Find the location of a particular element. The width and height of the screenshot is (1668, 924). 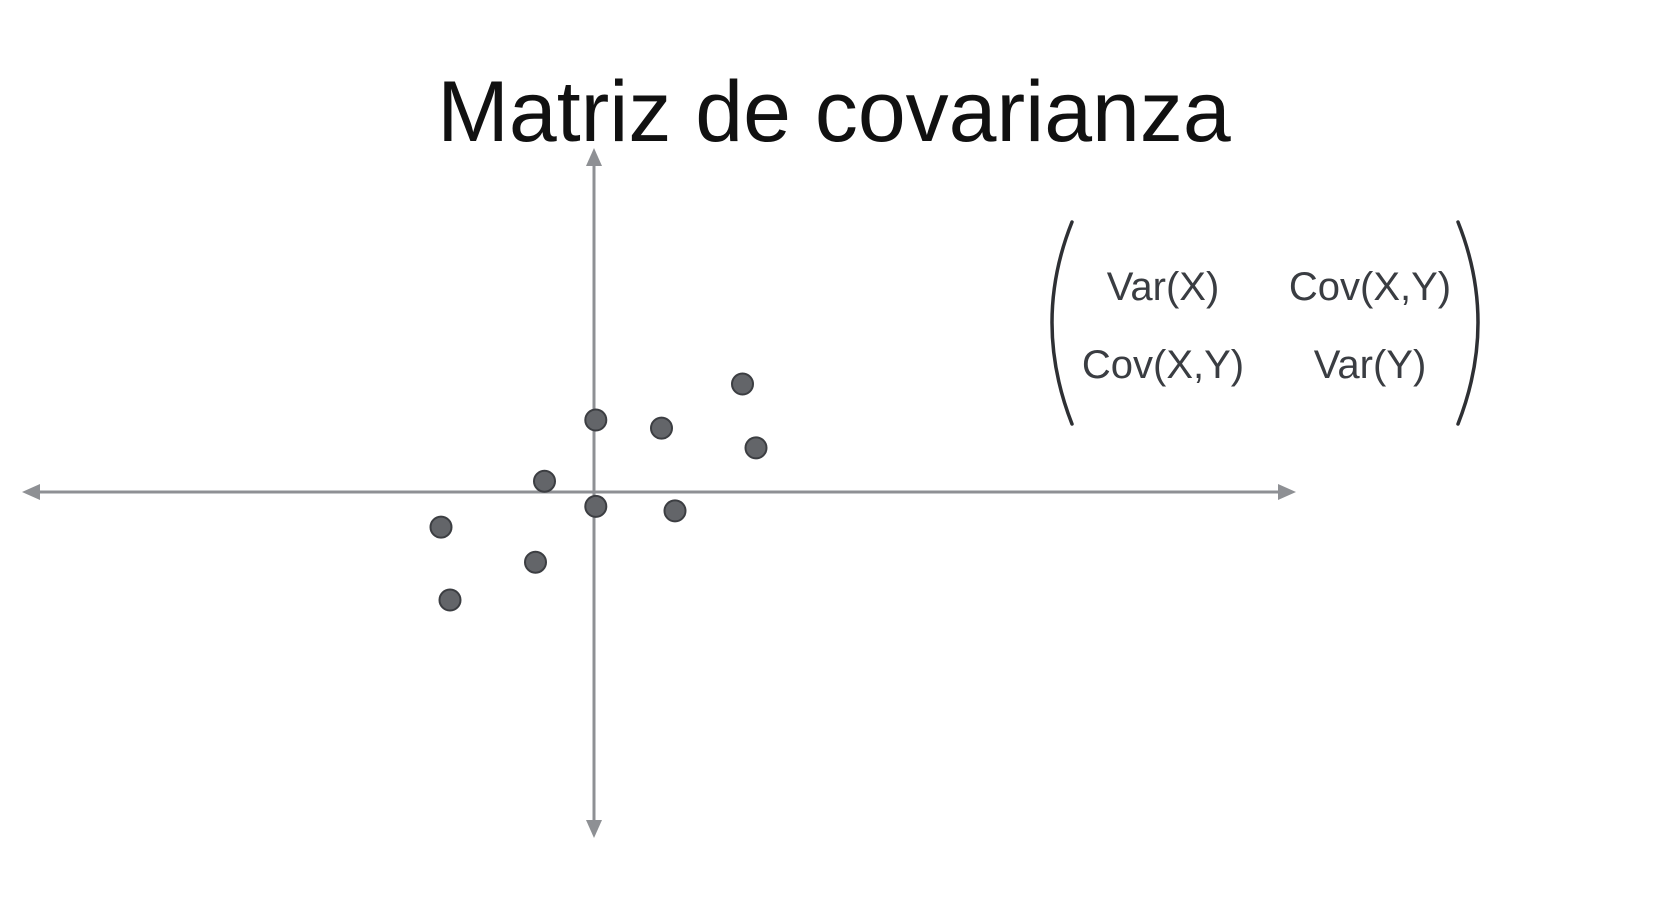

scatter-points is located at coordinates (598, 492).